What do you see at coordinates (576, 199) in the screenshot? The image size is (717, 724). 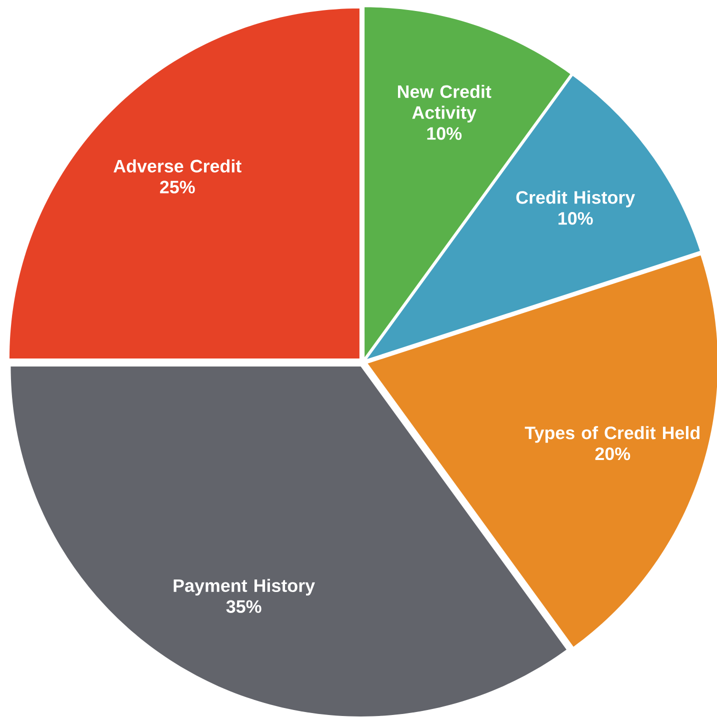 I see `slice-label: Credit History` at bounding box center [576, 199].